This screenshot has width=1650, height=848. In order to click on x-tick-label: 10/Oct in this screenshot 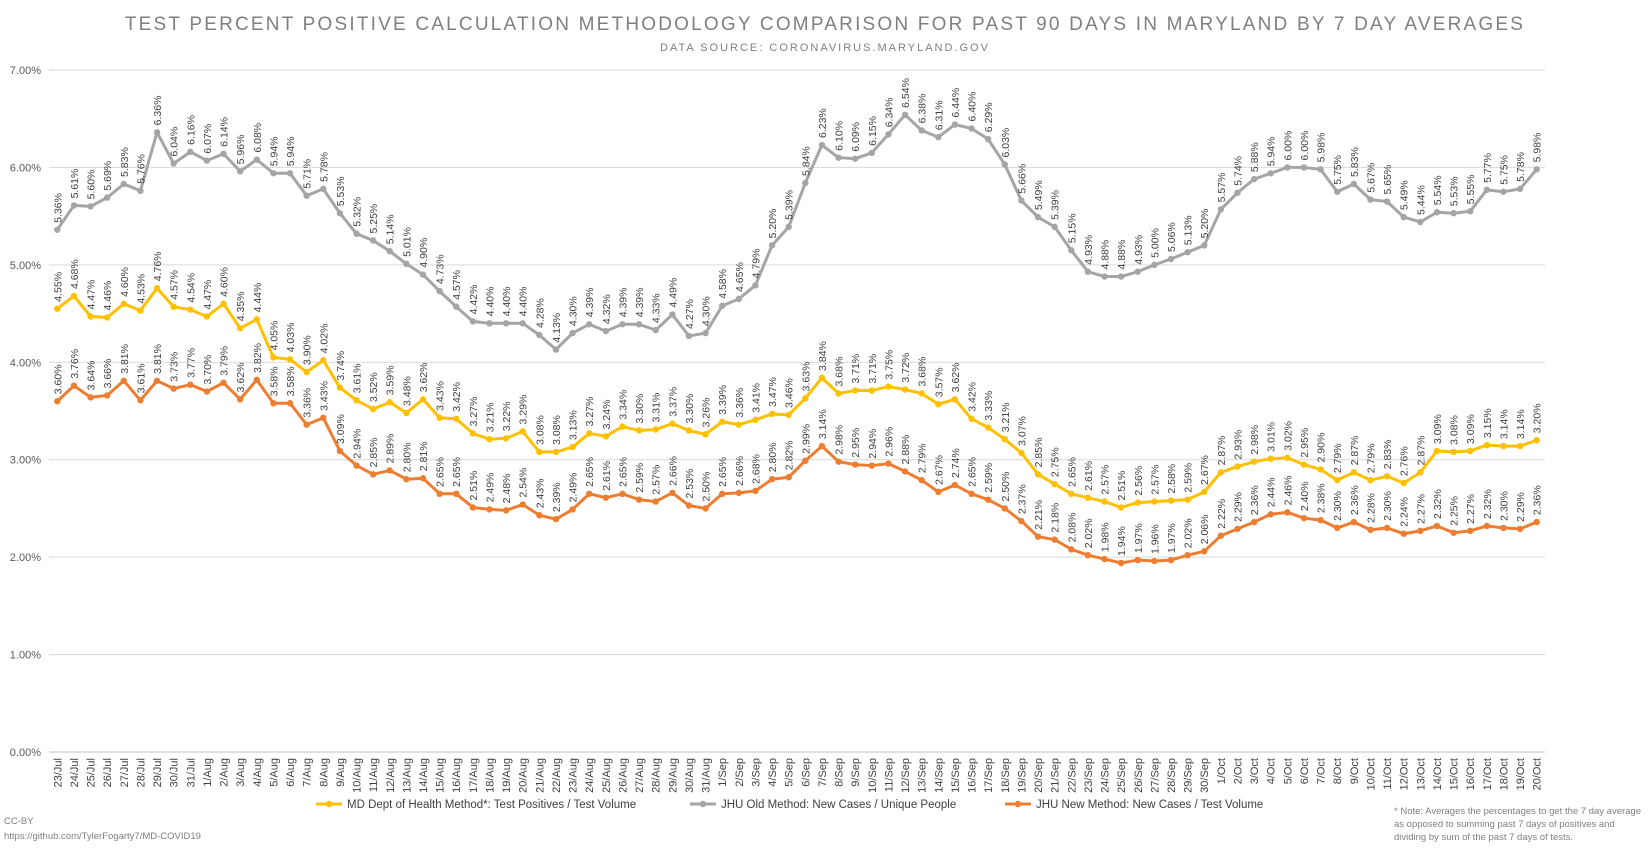, I will do `click(1371, 774)`.